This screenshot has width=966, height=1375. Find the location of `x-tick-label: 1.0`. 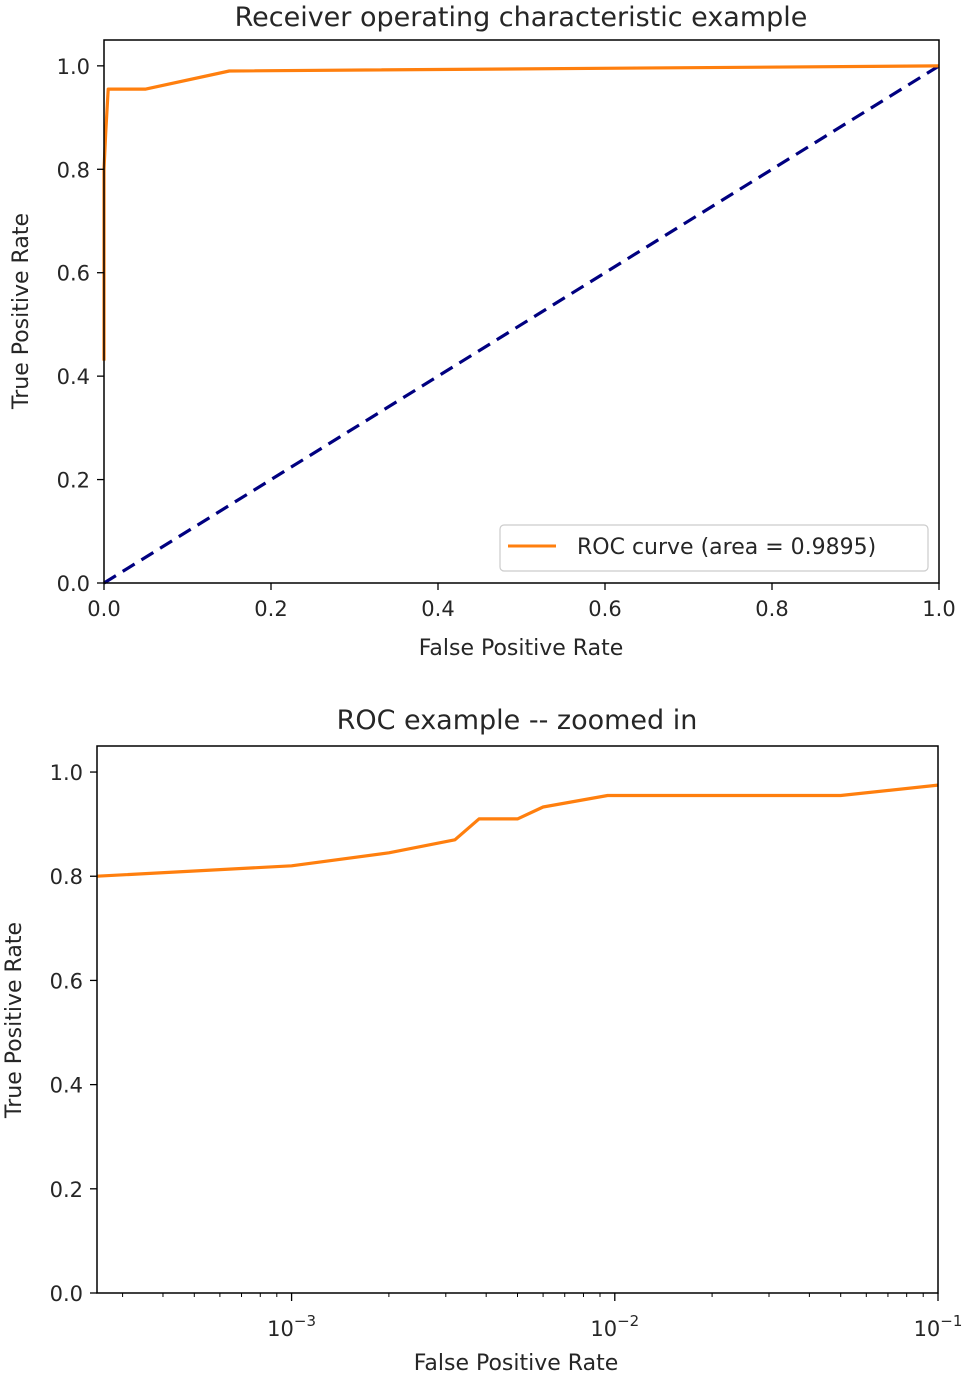

x-tick-label: 1.0 is located at coordinates (938, 609).